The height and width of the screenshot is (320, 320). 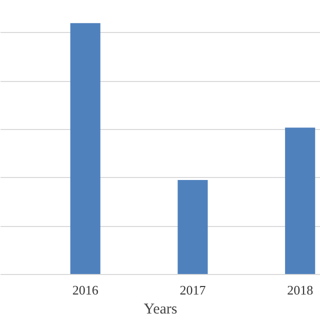 What do you see at coordinates (161, 310) in the screenshot?
I see `x-axis-title: Years` at bounding box center [161, 310].